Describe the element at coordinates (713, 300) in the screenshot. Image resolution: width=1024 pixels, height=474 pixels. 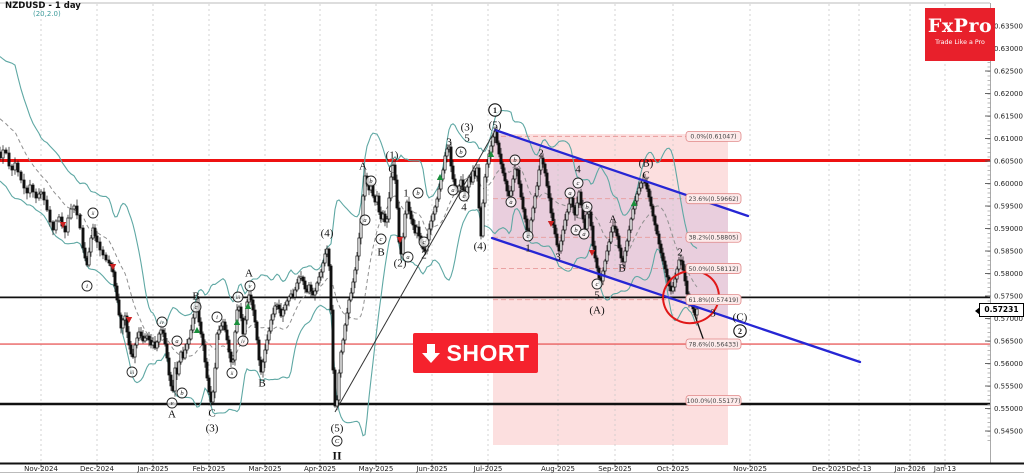
I see `svg-text: 61.8%(0.57419)` at that location.